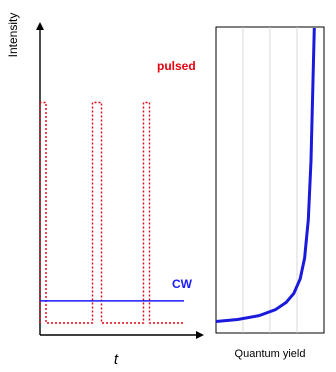 The image size is (336, 372). Describe the element at coordinates (270, 354) in the screenshot. I see `right-x-axis-label: Quantum yield` at that location.